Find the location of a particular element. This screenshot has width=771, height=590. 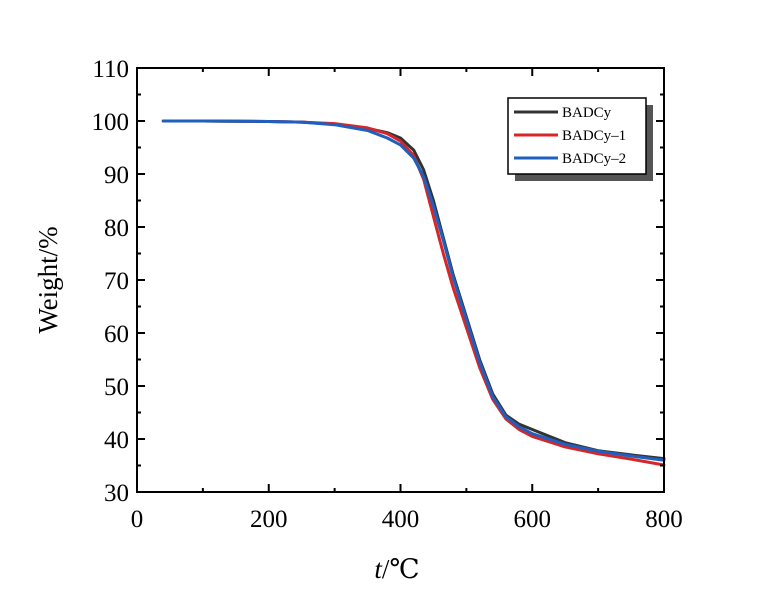

legend: BADCy BADCy–1 BADCy–2 is located at coordinates (580, 139).